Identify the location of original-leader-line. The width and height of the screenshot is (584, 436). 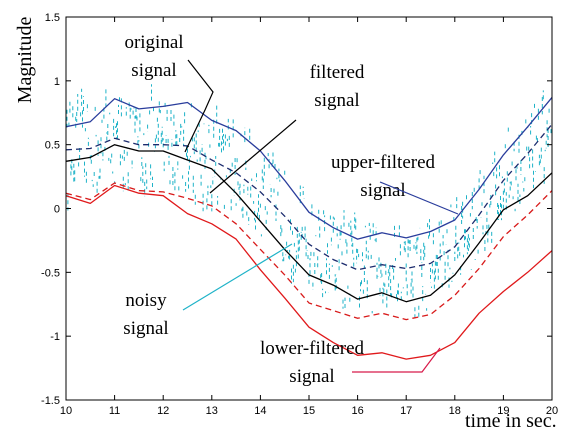
(199, 106).